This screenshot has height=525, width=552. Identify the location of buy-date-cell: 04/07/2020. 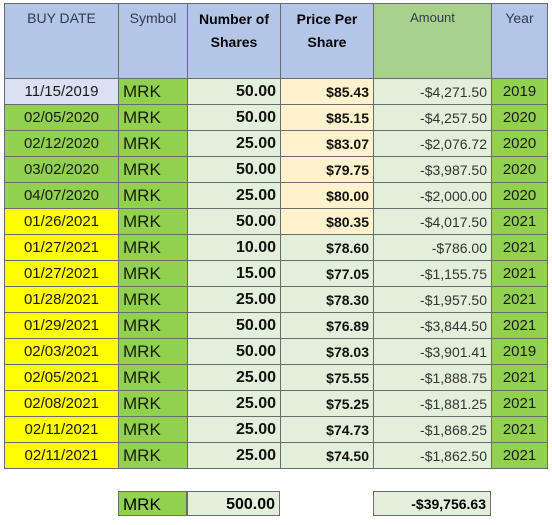
(61, 195).